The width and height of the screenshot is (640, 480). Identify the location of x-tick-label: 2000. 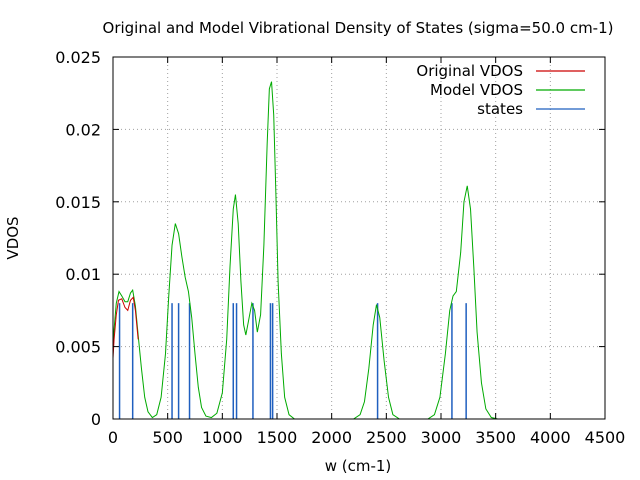
(331, 437).